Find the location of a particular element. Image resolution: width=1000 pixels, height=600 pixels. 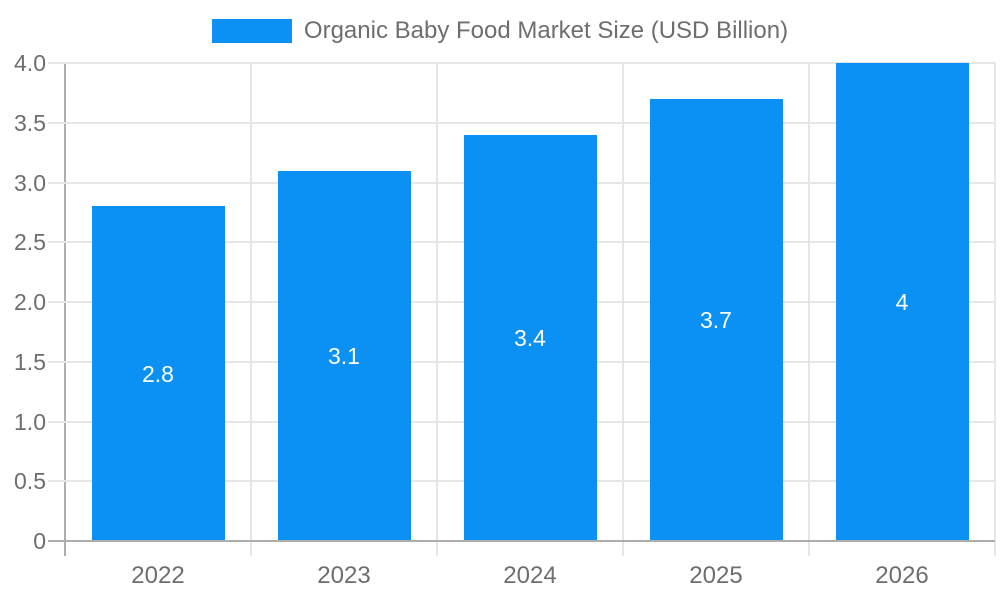

bar-2025 is located at coordinates (716, 319).